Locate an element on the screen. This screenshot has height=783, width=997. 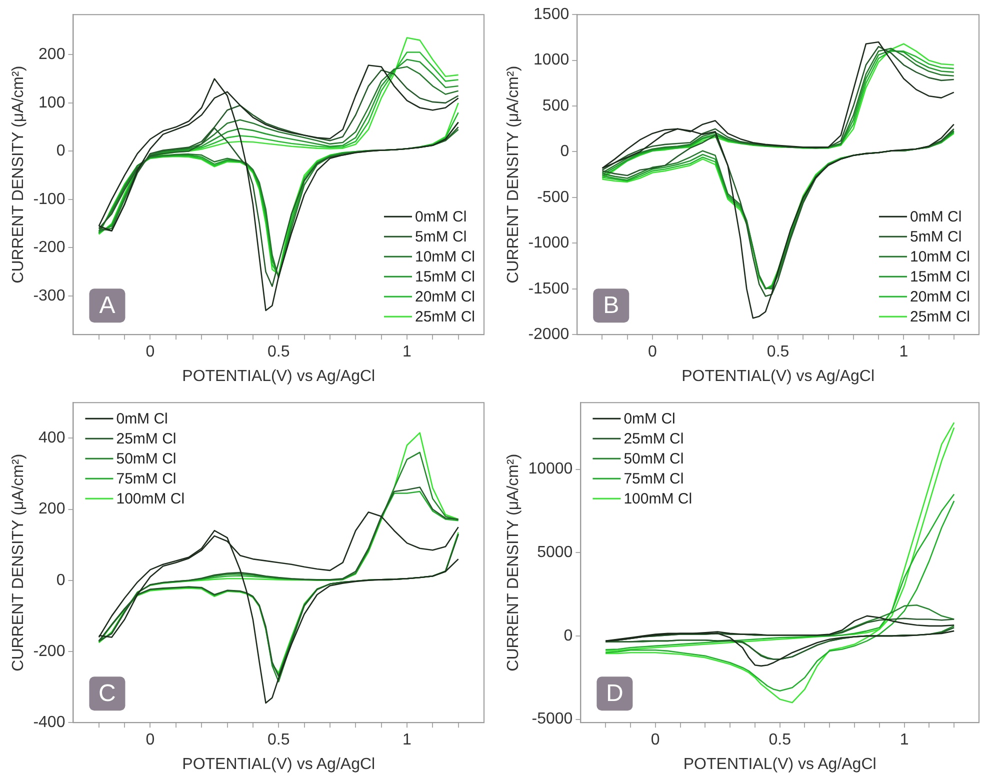
y-tick-label: 400 is located at coordinates (52, 438).